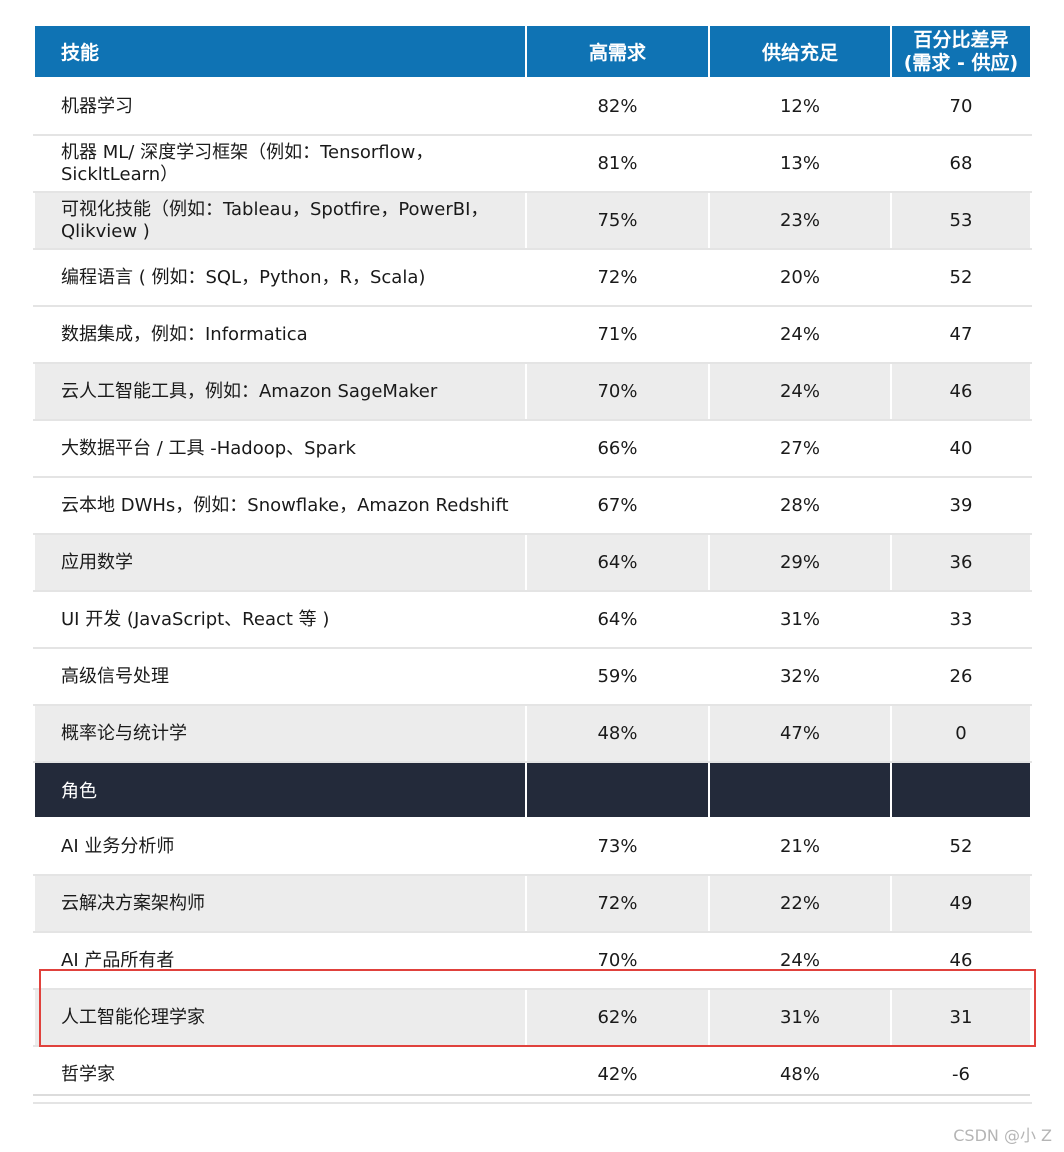 This screenshot has width=1064, height=1152. What do you see at coordinates (800, 676) in the screenshot?
I see `supply-value: 32%` at bounding box center [800, 676].